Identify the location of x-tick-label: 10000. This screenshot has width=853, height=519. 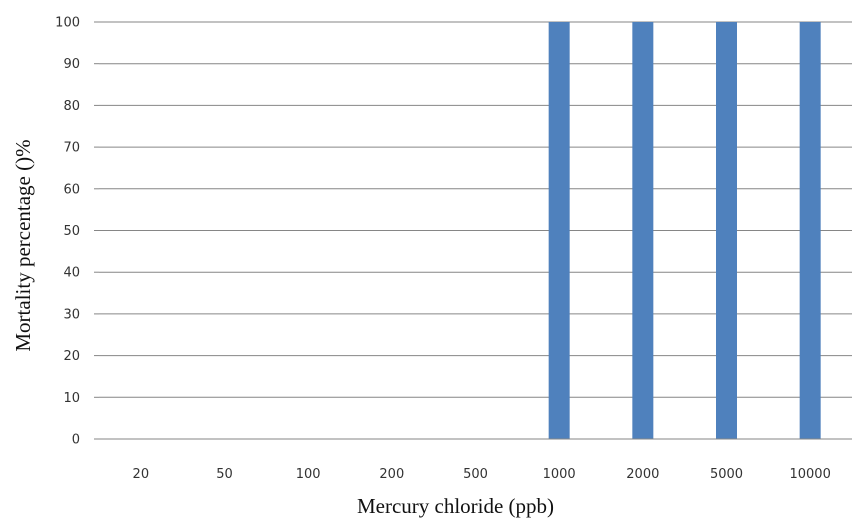
(809, 474).